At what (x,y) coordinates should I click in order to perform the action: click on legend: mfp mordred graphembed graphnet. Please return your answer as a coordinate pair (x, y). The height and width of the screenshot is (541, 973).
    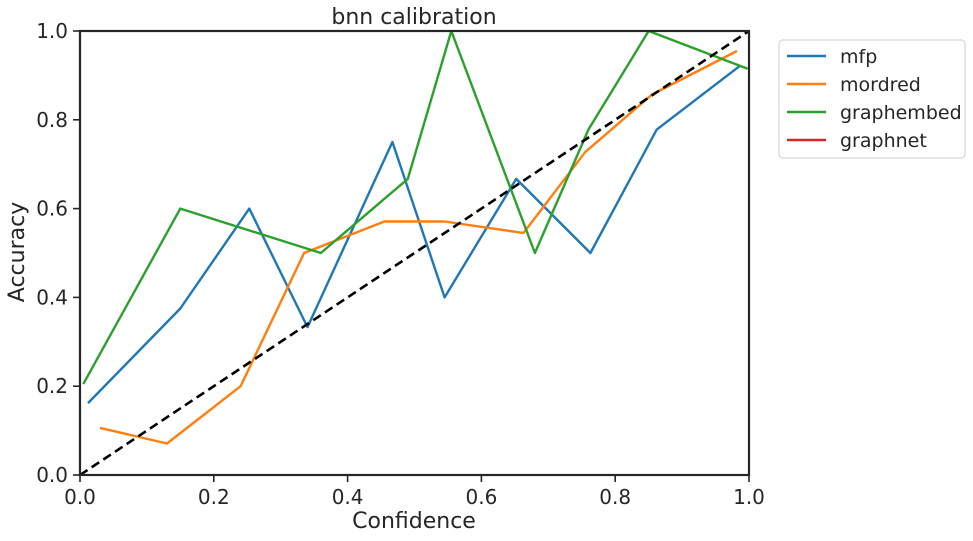
    Looking at the image, I should click on (872, 99).